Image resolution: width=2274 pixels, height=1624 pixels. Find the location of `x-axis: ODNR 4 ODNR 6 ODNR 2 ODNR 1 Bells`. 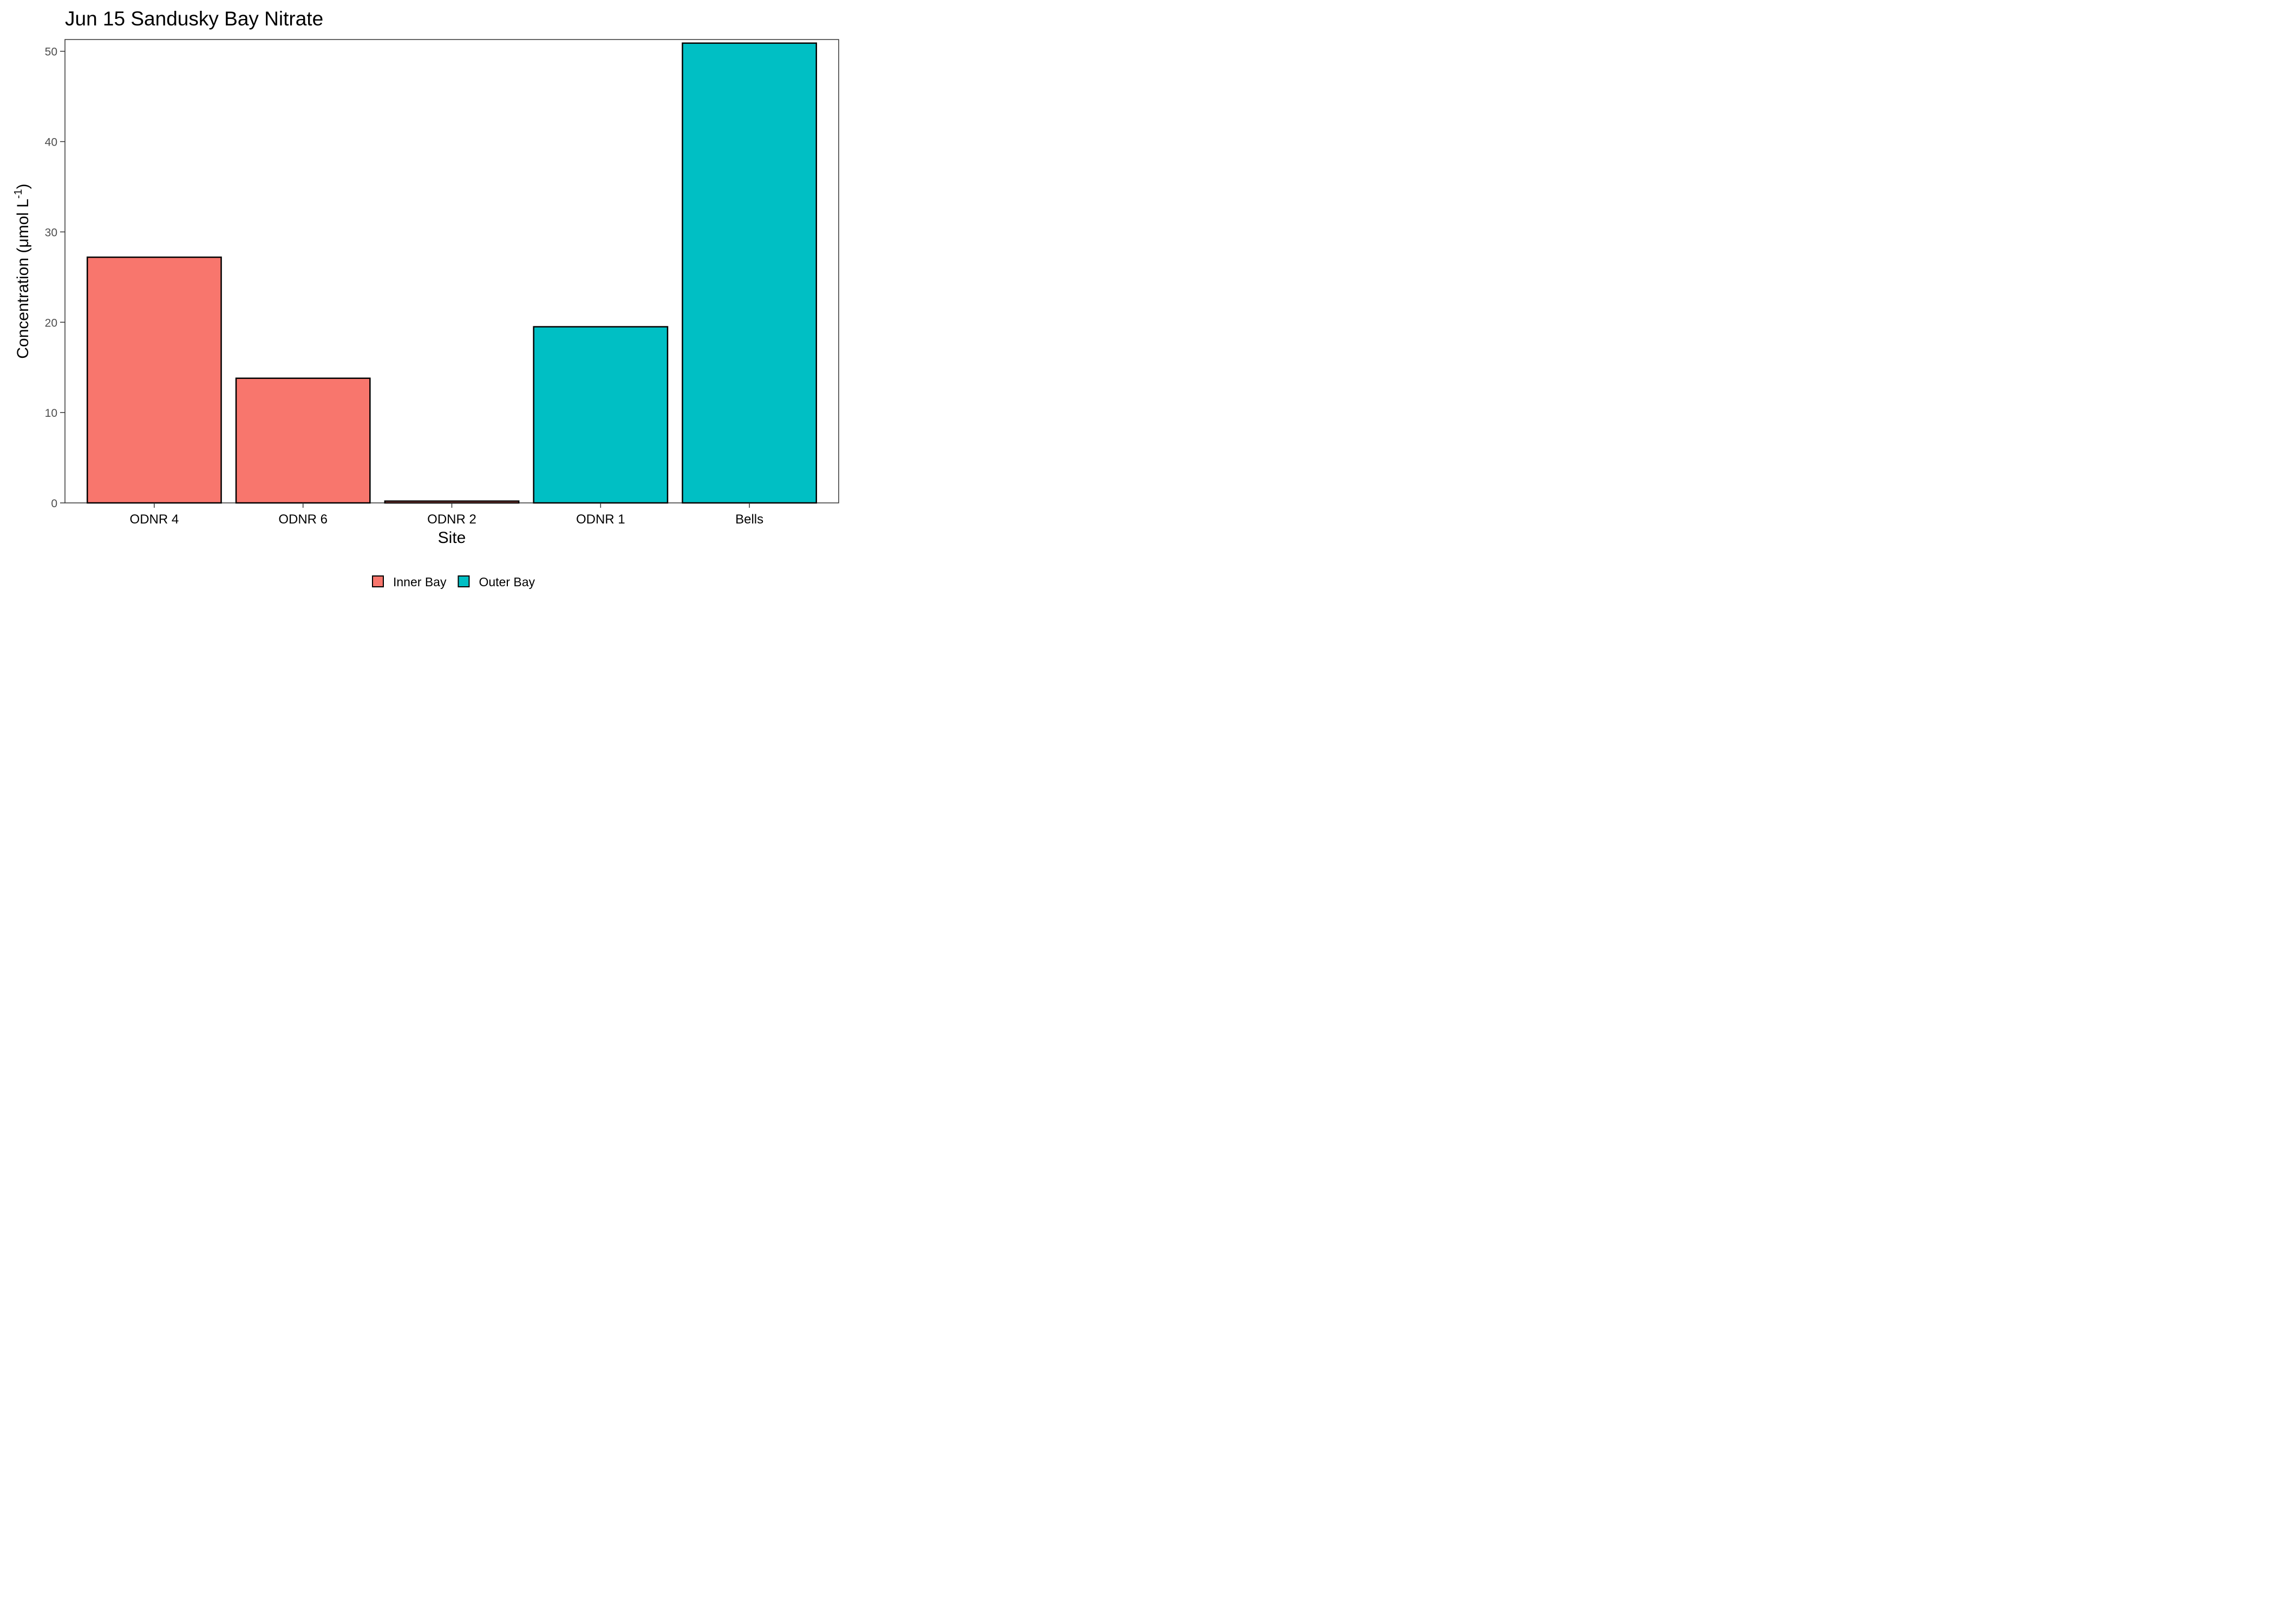

x-axis: ODNR 4 ODNR 6 ODNR 2 ODNR 1 Bells is located at coordinates (447, 515).